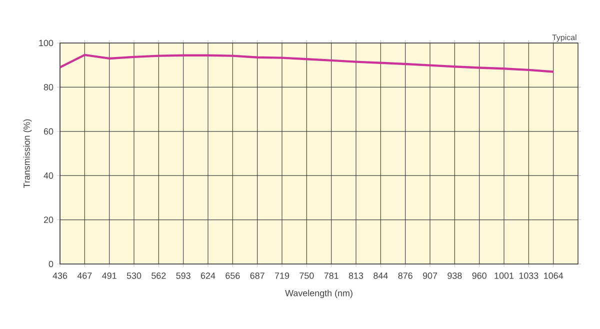  I want to click on x-tick-label: 781, so click(331, 275).